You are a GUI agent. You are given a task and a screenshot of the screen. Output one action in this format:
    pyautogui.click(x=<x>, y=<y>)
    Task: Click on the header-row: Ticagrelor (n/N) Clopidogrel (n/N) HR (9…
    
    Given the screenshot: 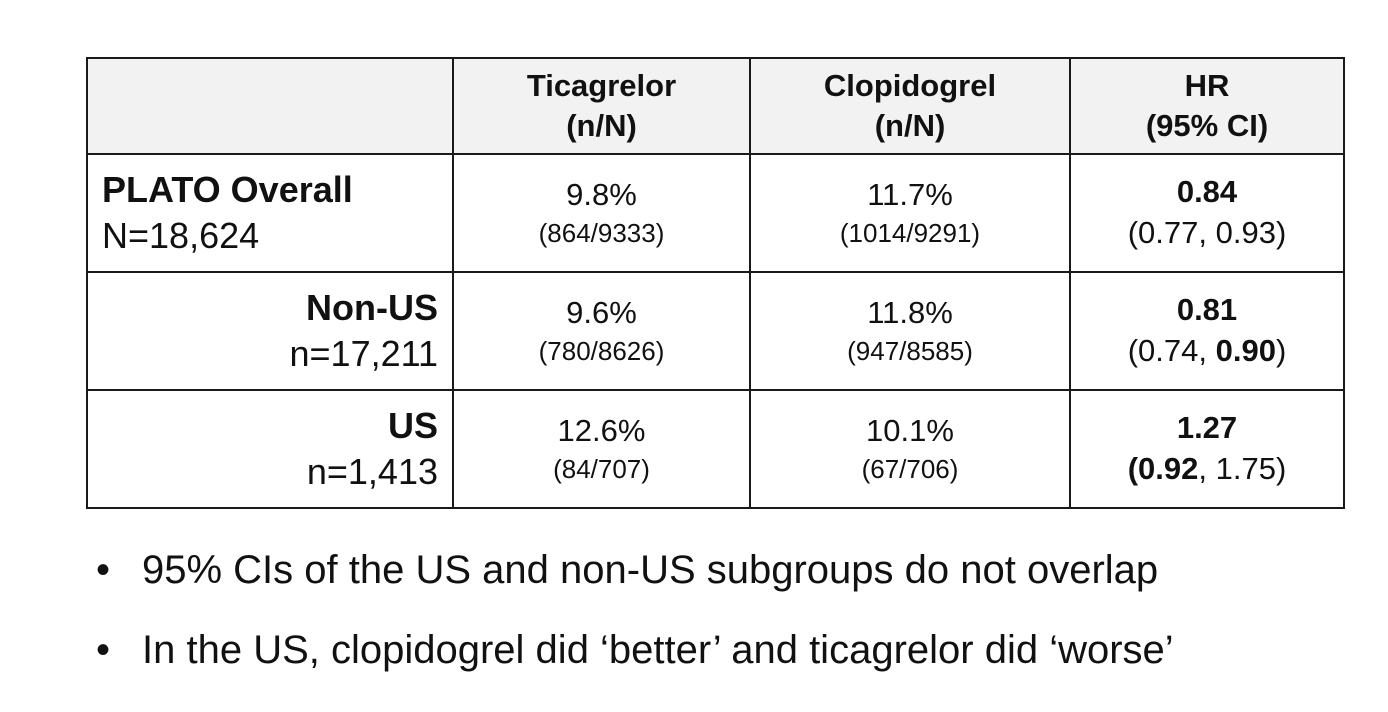 What is the action you would take?
    pyautogui.click(x=715, y=106)
    